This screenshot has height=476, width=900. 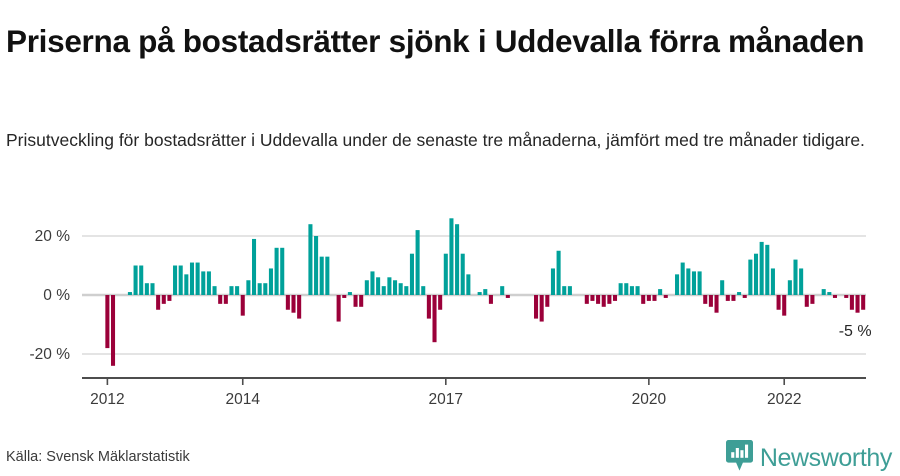 I want to click on x-axis-tick-label: 2014, so click(x=243, y=399).